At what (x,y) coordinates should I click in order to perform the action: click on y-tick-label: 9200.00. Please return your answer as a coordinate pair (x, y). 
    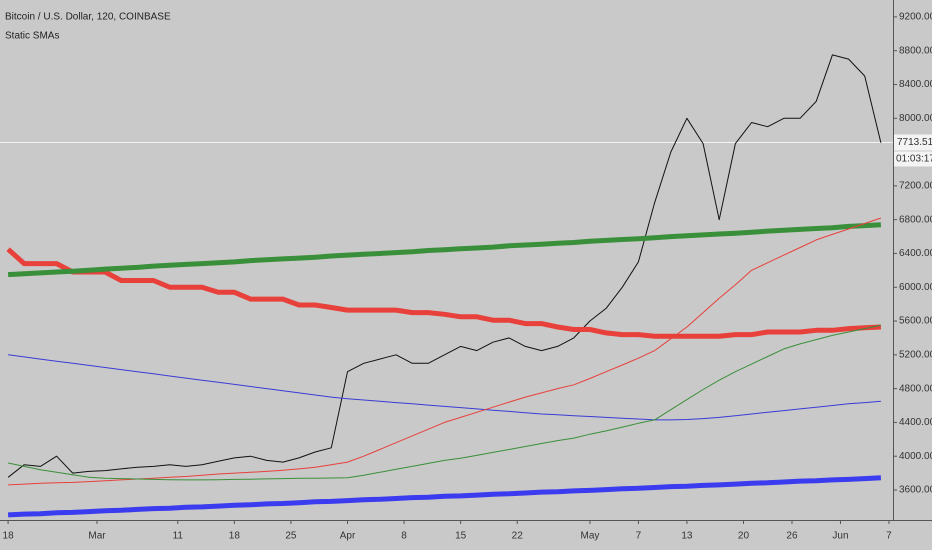
    Looking at the image, I should click on (915, 17).